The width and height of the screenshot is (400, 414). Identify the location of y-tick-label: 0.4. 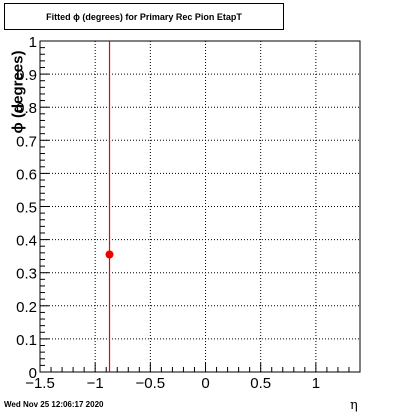
(26, 241).